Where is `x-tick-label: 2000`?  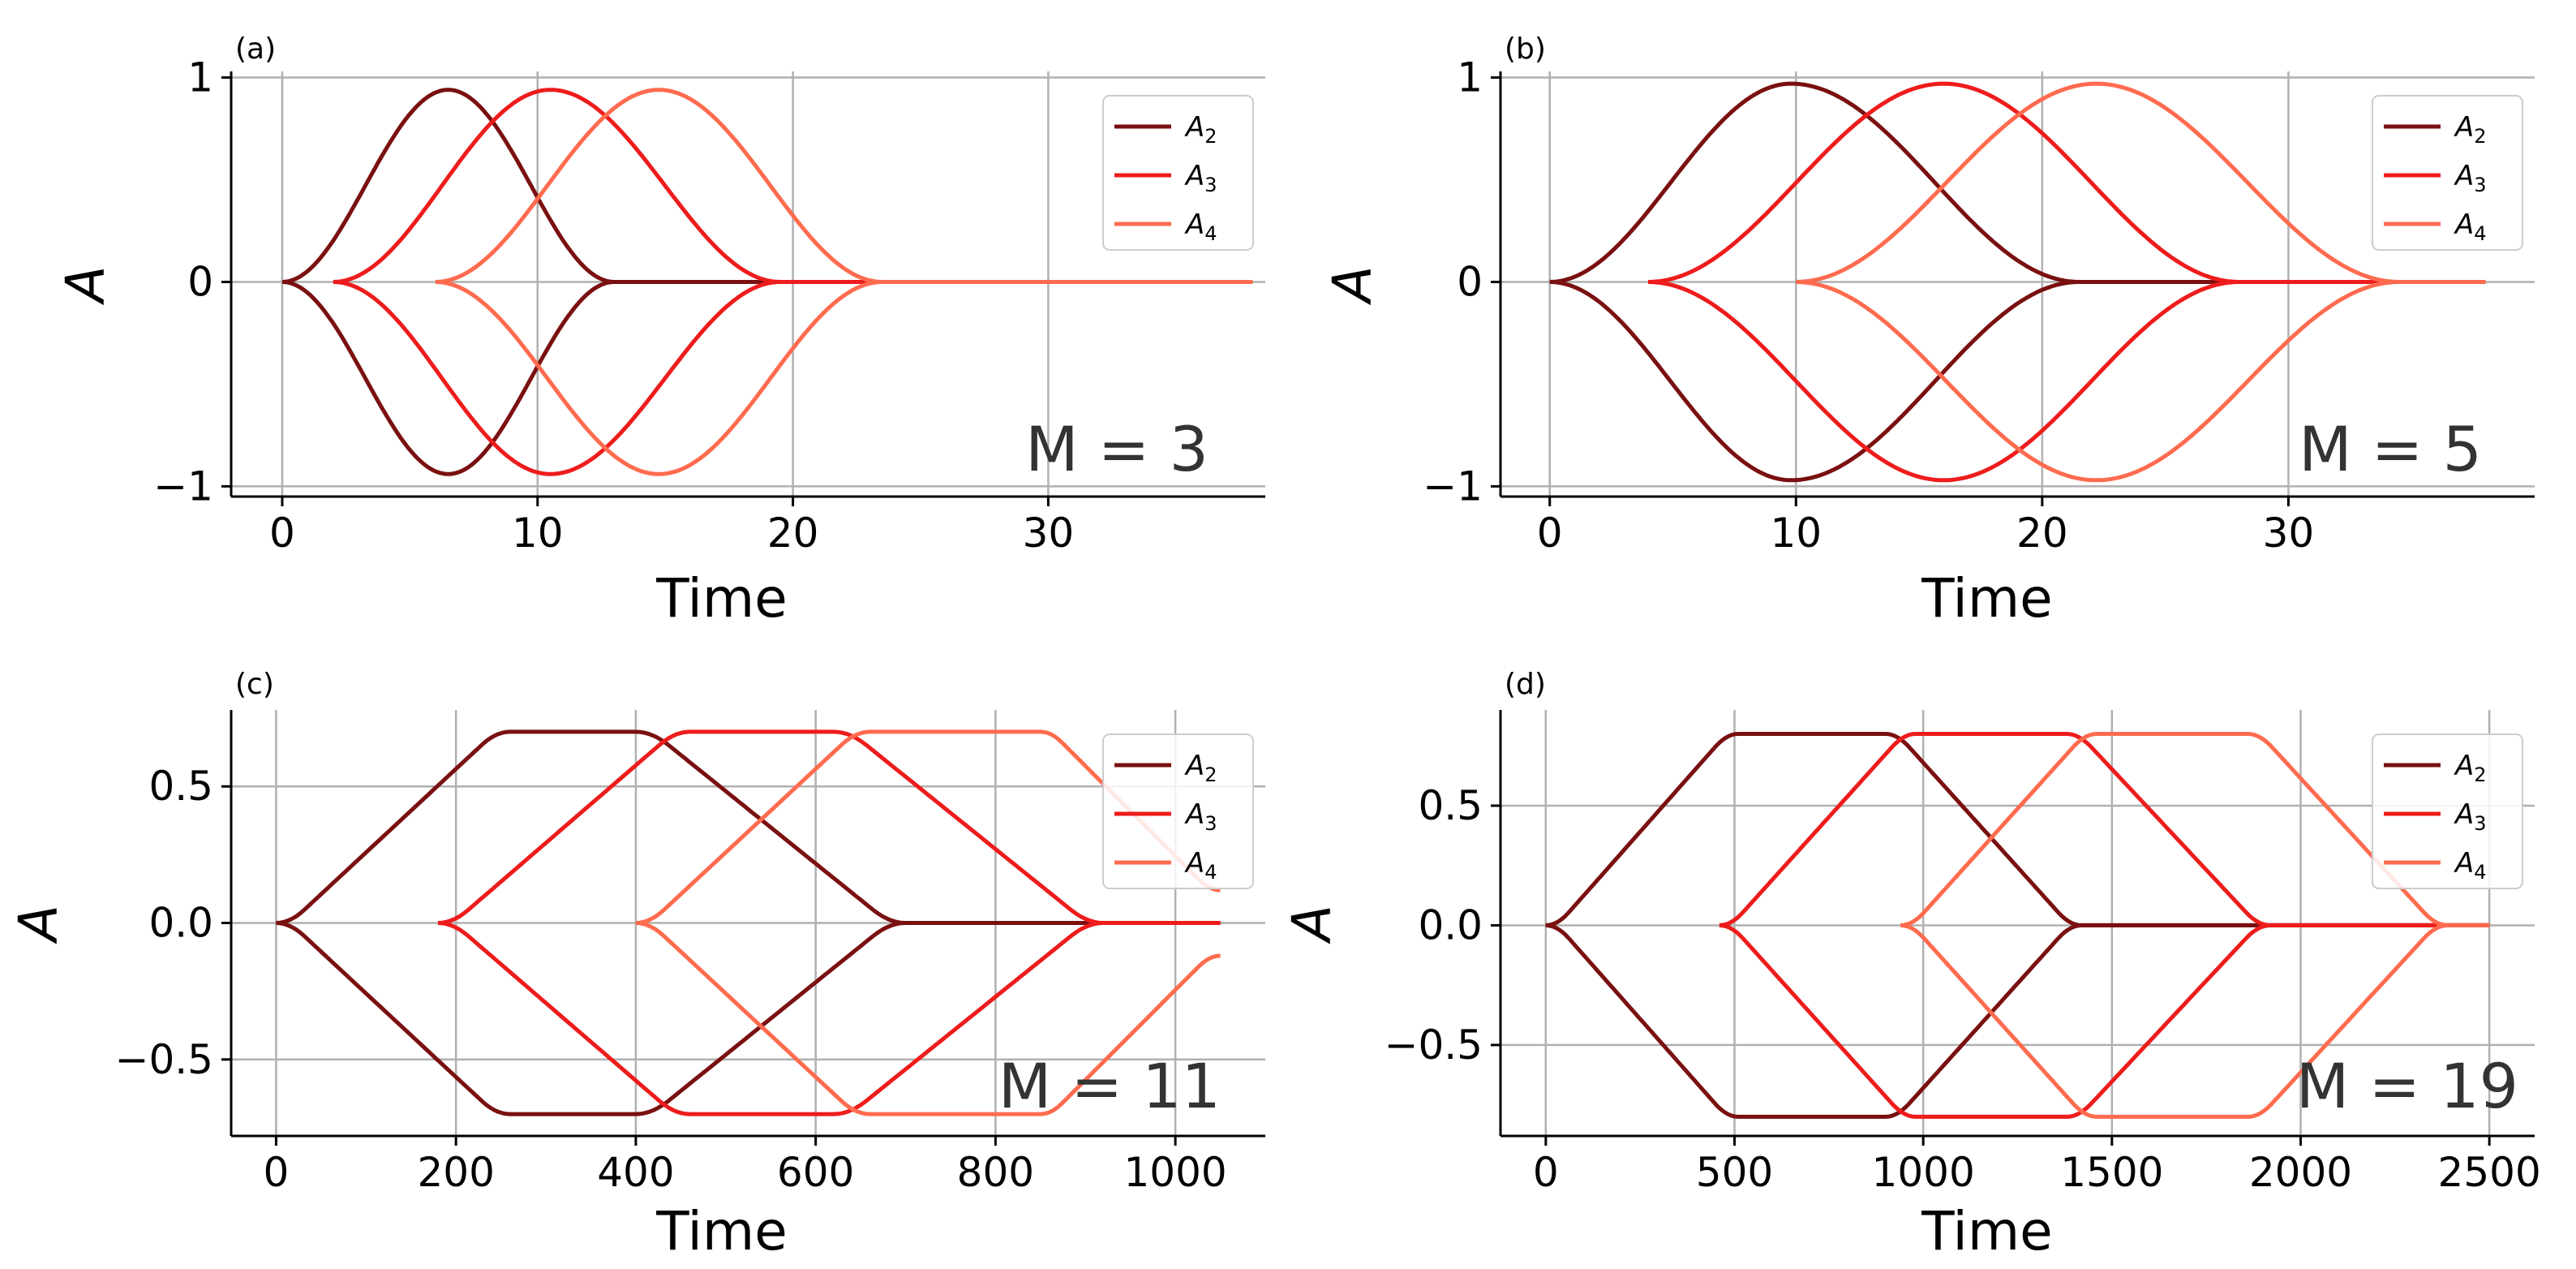
x-tick-label: 2000 is located at coordinates (2300, 1172).